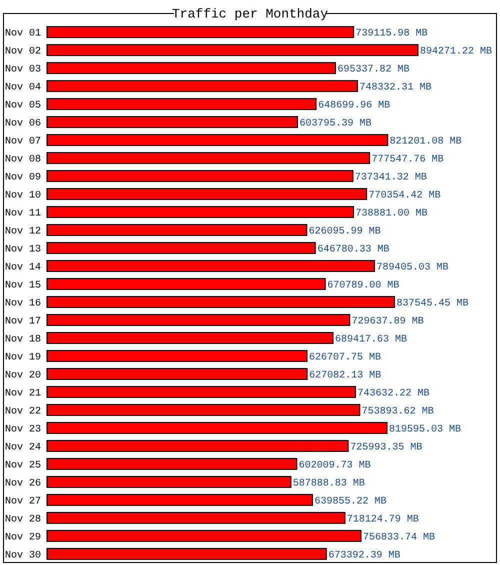  Describe the element at coordinates (335, 124) in the screenshot. I see `data-label: 603795.39 MB` at that location.